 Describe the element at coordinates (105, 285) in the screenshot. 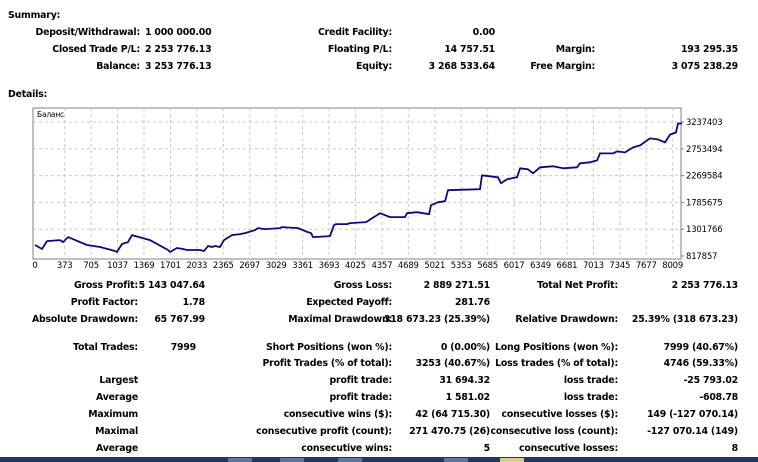

I see `details-label: Gross Profit:` at that location.